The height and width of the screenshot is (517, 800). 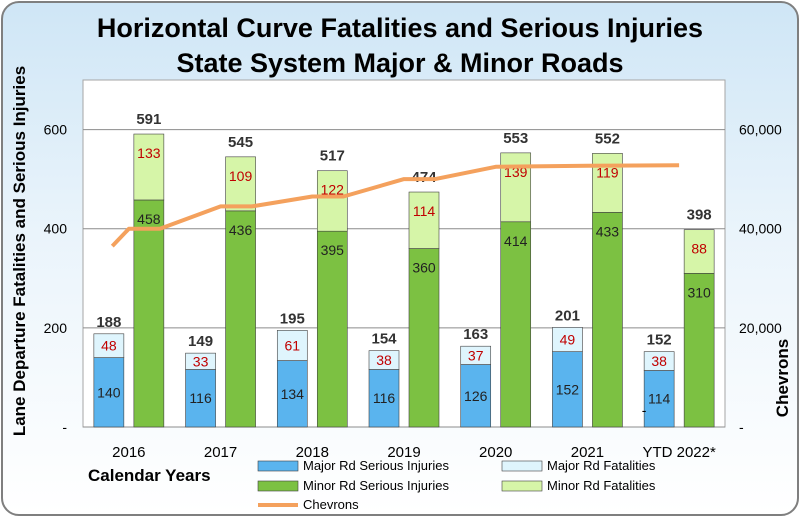 I want to click on data-label-minor-fatalities: 109, so click(x=241, y=176).